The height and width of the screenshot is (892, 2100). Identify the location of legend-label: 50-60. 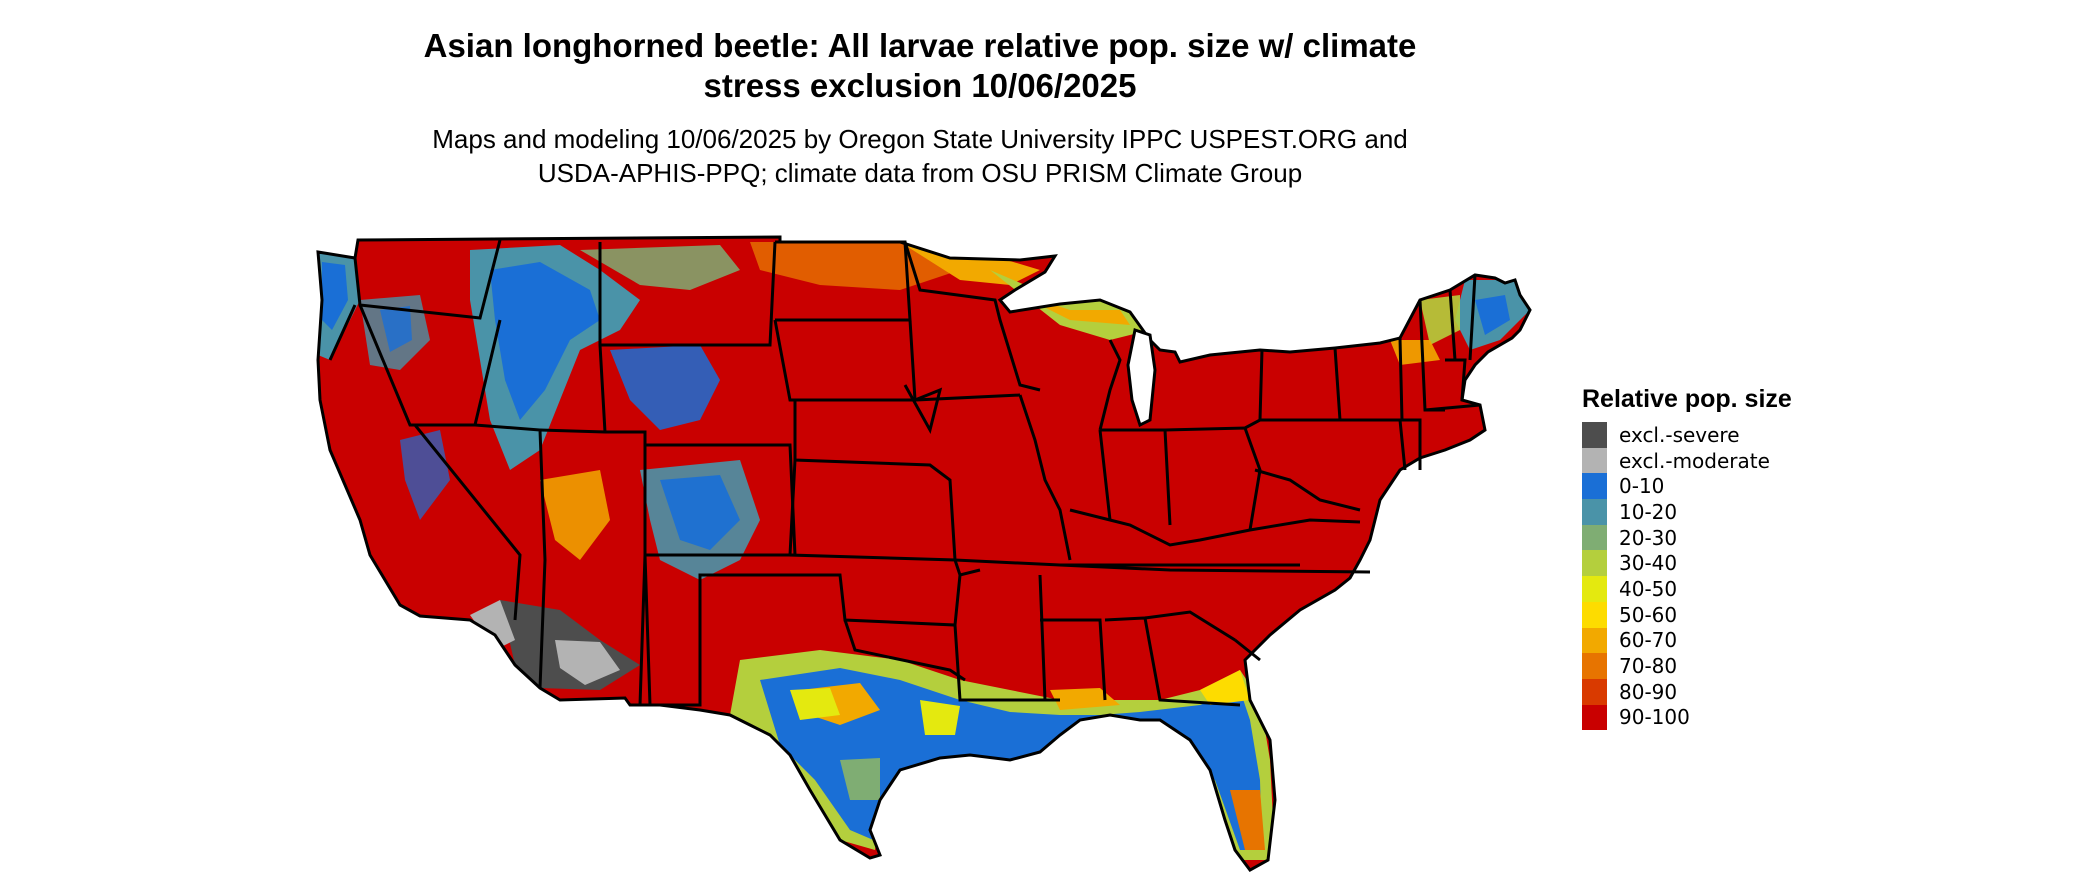
(1648, 614).